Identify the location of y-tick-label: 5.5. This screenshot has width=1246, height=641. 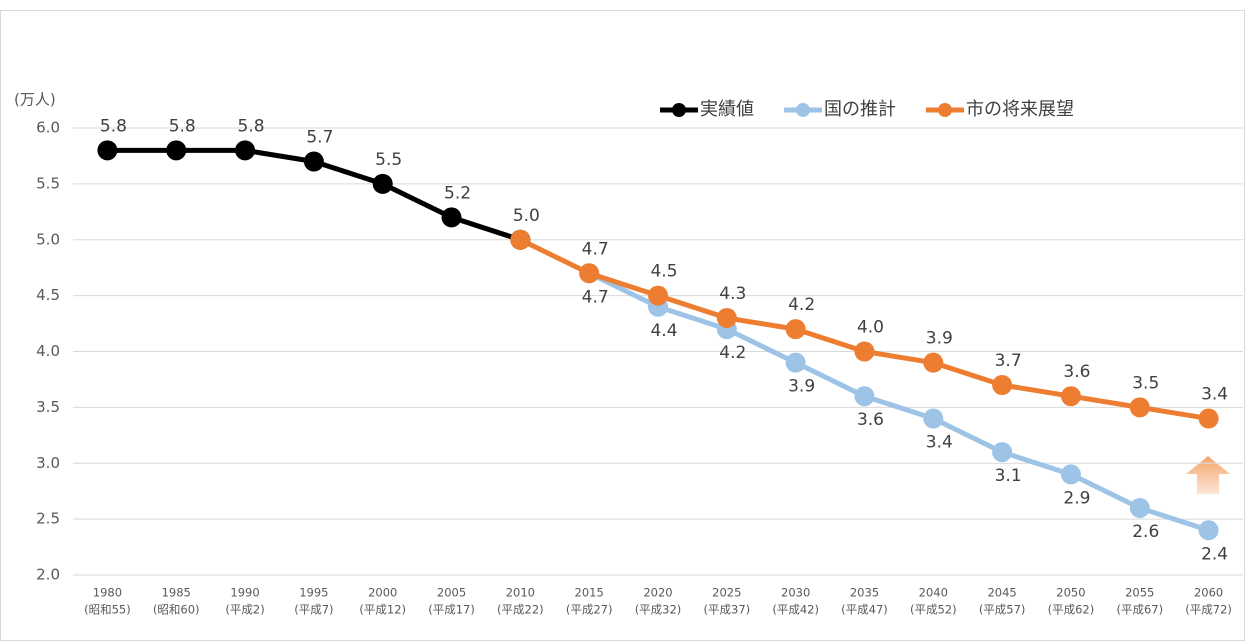
(48, 183).